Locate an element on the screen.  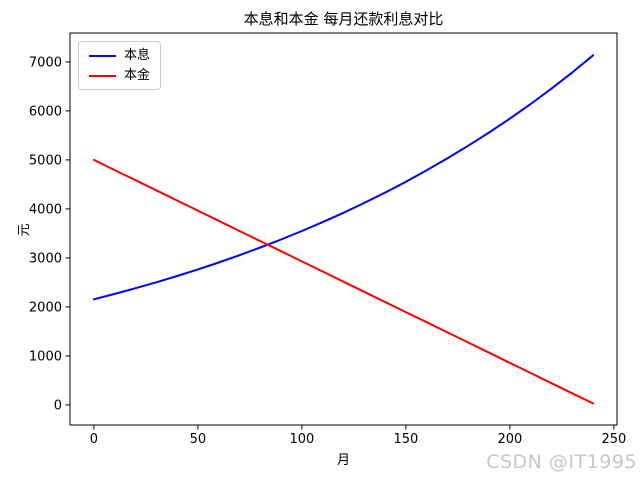
y-tick-label: 7000 is located at coordinates (45, 62).